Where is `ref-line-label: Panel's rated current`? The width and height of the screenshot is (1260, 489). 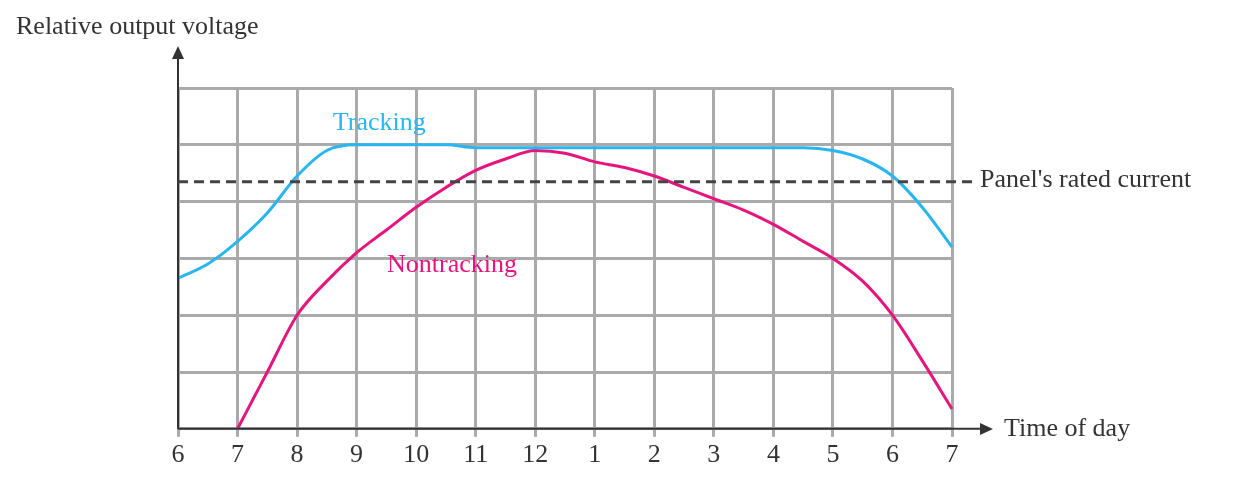
ref-line-label: Panel's rated current is located at coordinates (1086, 178).